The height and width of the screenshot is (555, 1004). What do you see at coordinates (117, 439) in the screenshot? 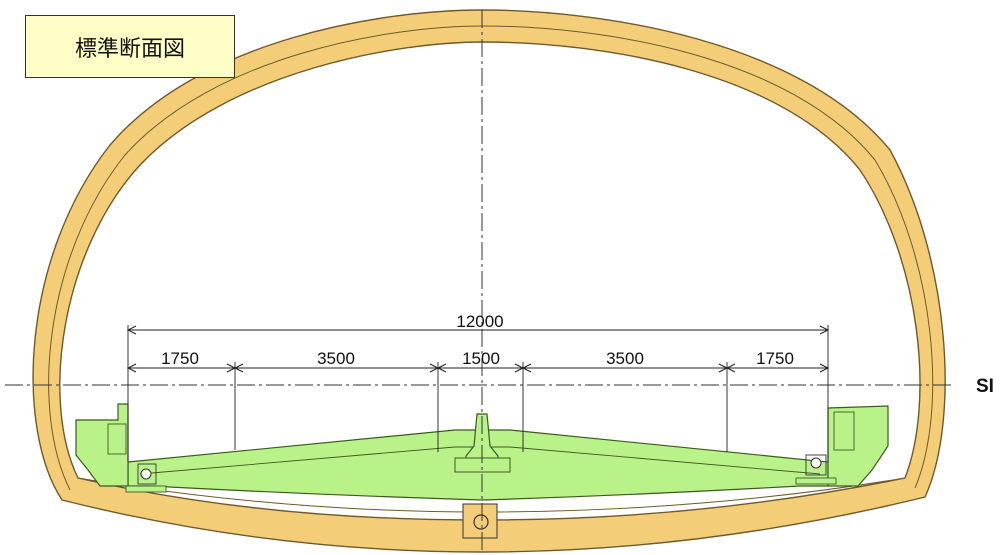
I see `left-sidewalk-inner` at bounding box center [117, 439].